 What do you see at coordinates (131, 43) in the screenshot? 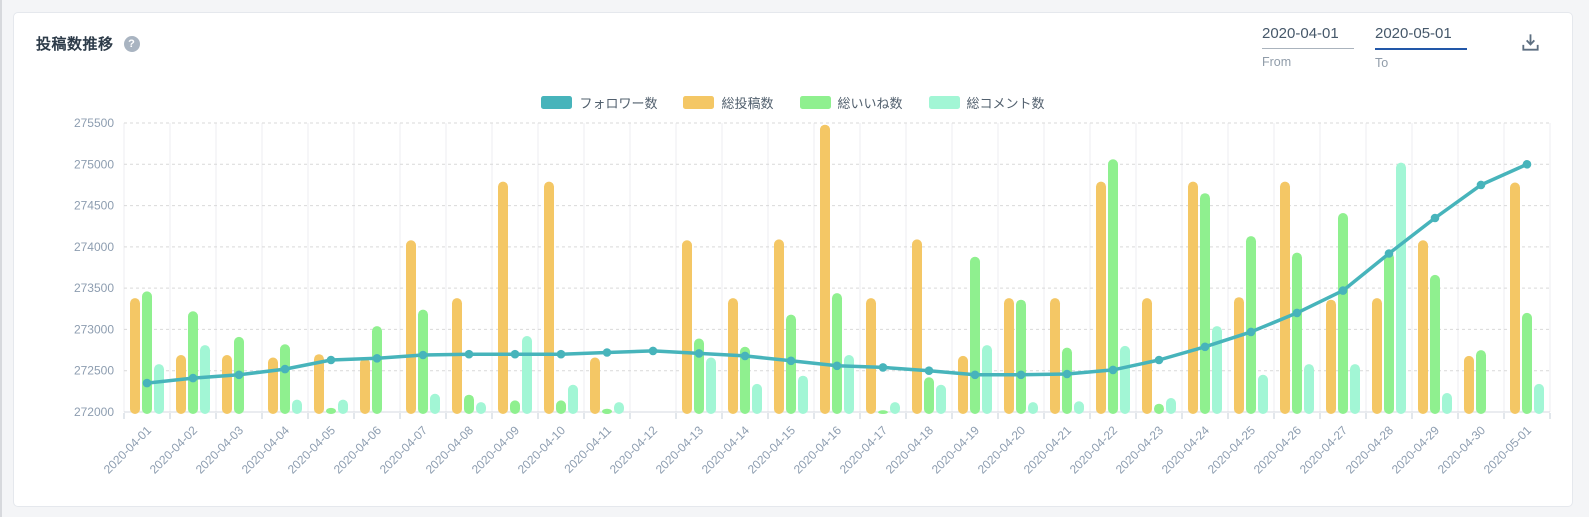
I see `help-icon: ?` at bounding box center [131, 43].